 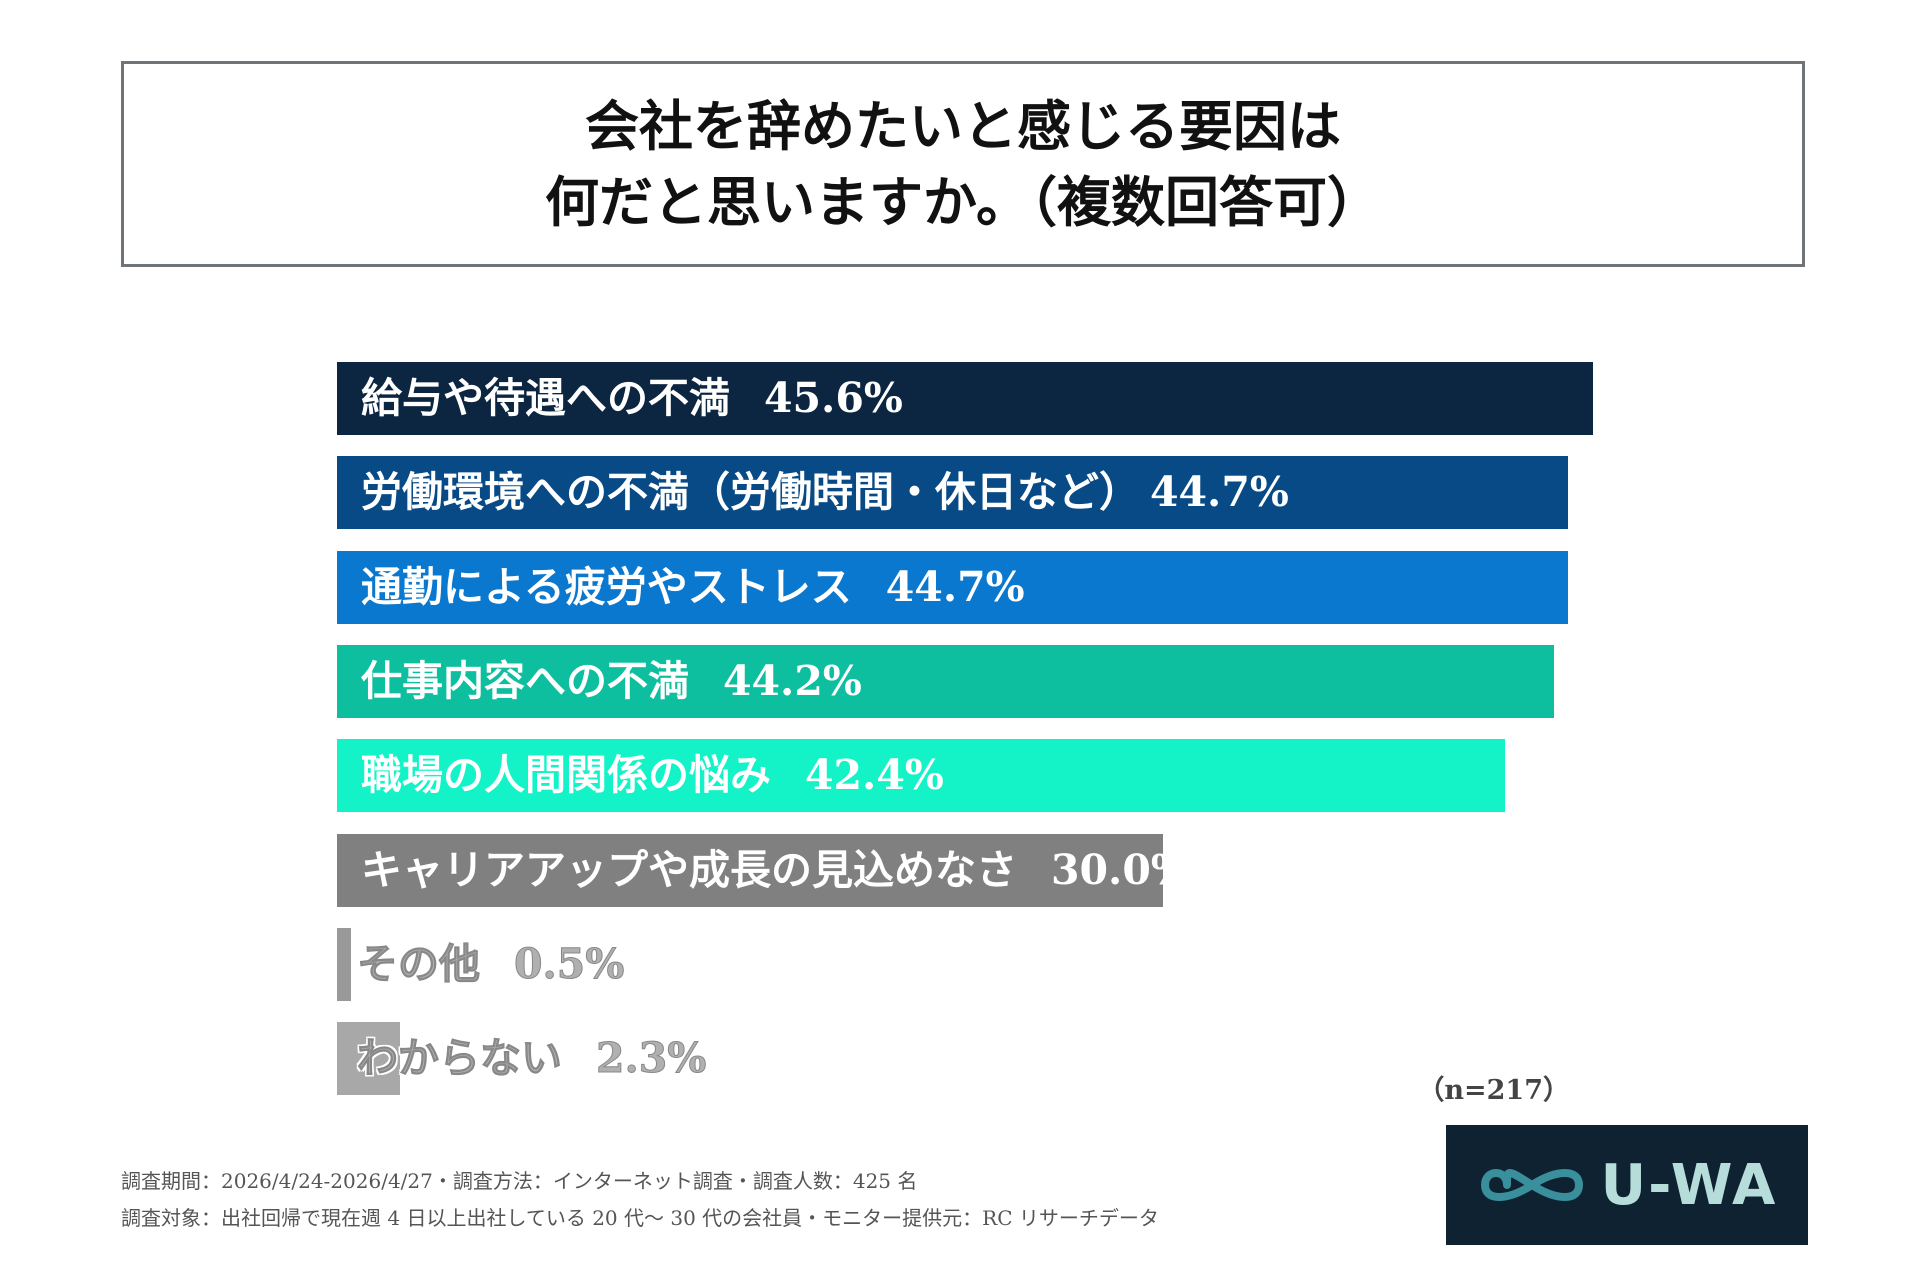 I want to click on bar-label-6: キャリアアップや成長の見込めなさ 30.0%, so click(x=775, y=870).